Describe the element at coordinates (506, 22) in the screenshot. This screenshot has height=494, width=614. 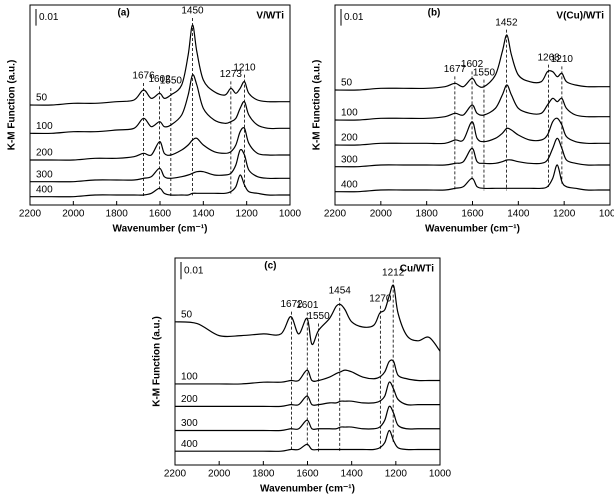
I see `peak-label: 1452` at that location.